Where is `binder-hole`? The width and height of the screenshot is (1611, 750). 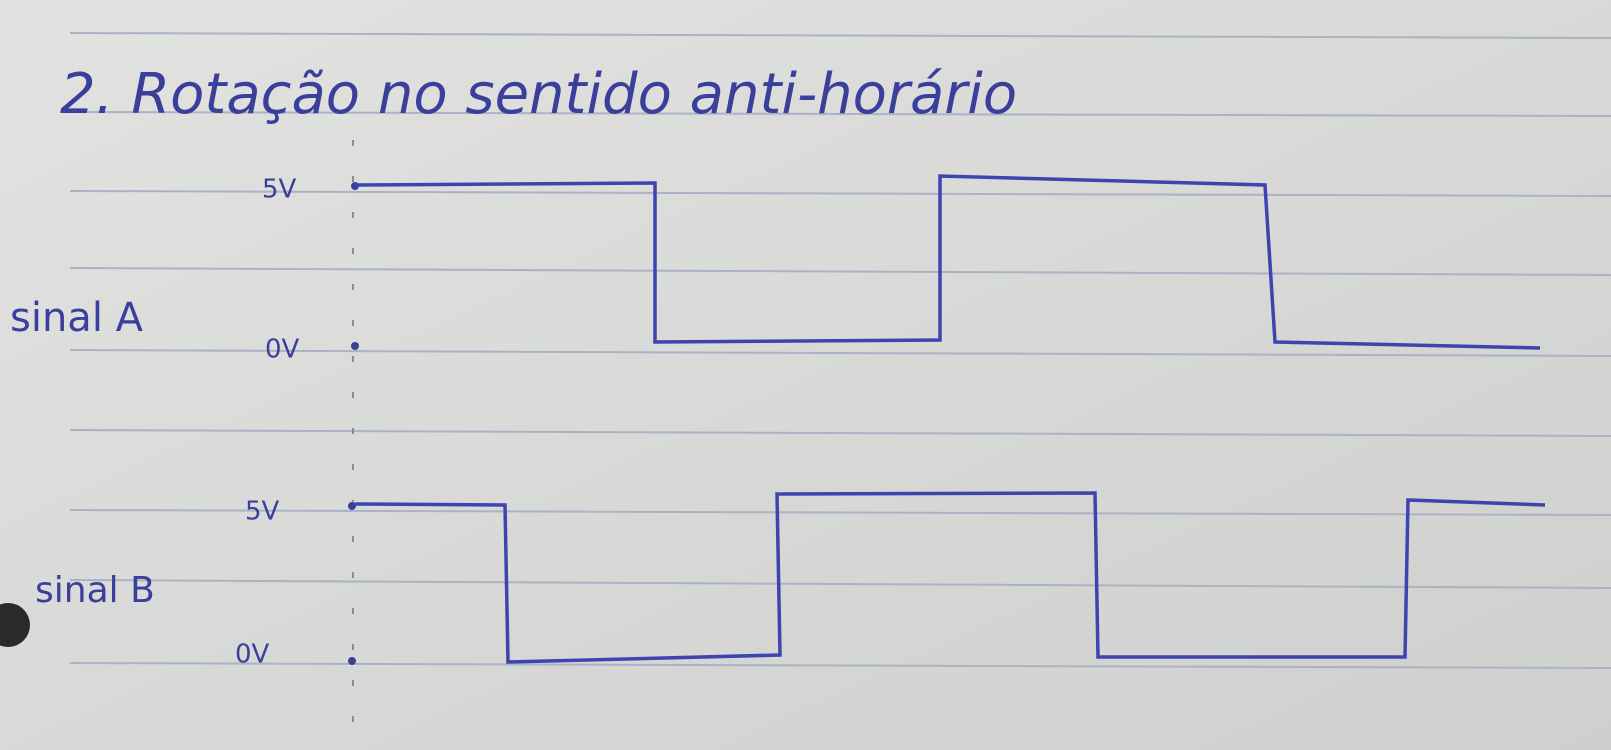 binder-hole is located at coordinates (15, 625).